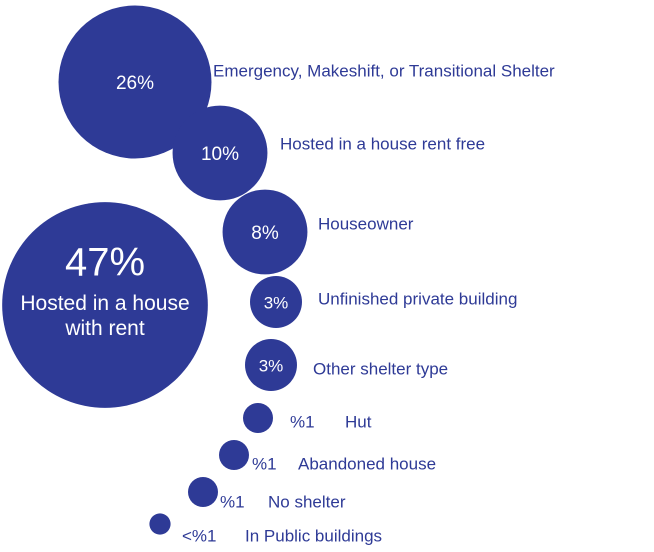  Describe the element at coordinates (367, 463) in the screenshot. I see `category-label: Abandoned house` at that location.